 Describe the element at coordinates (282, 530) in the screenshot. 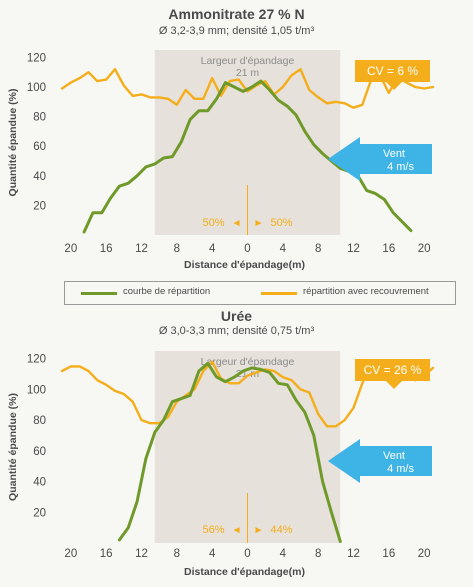

I see `split-right-percent: 44%` at that location.